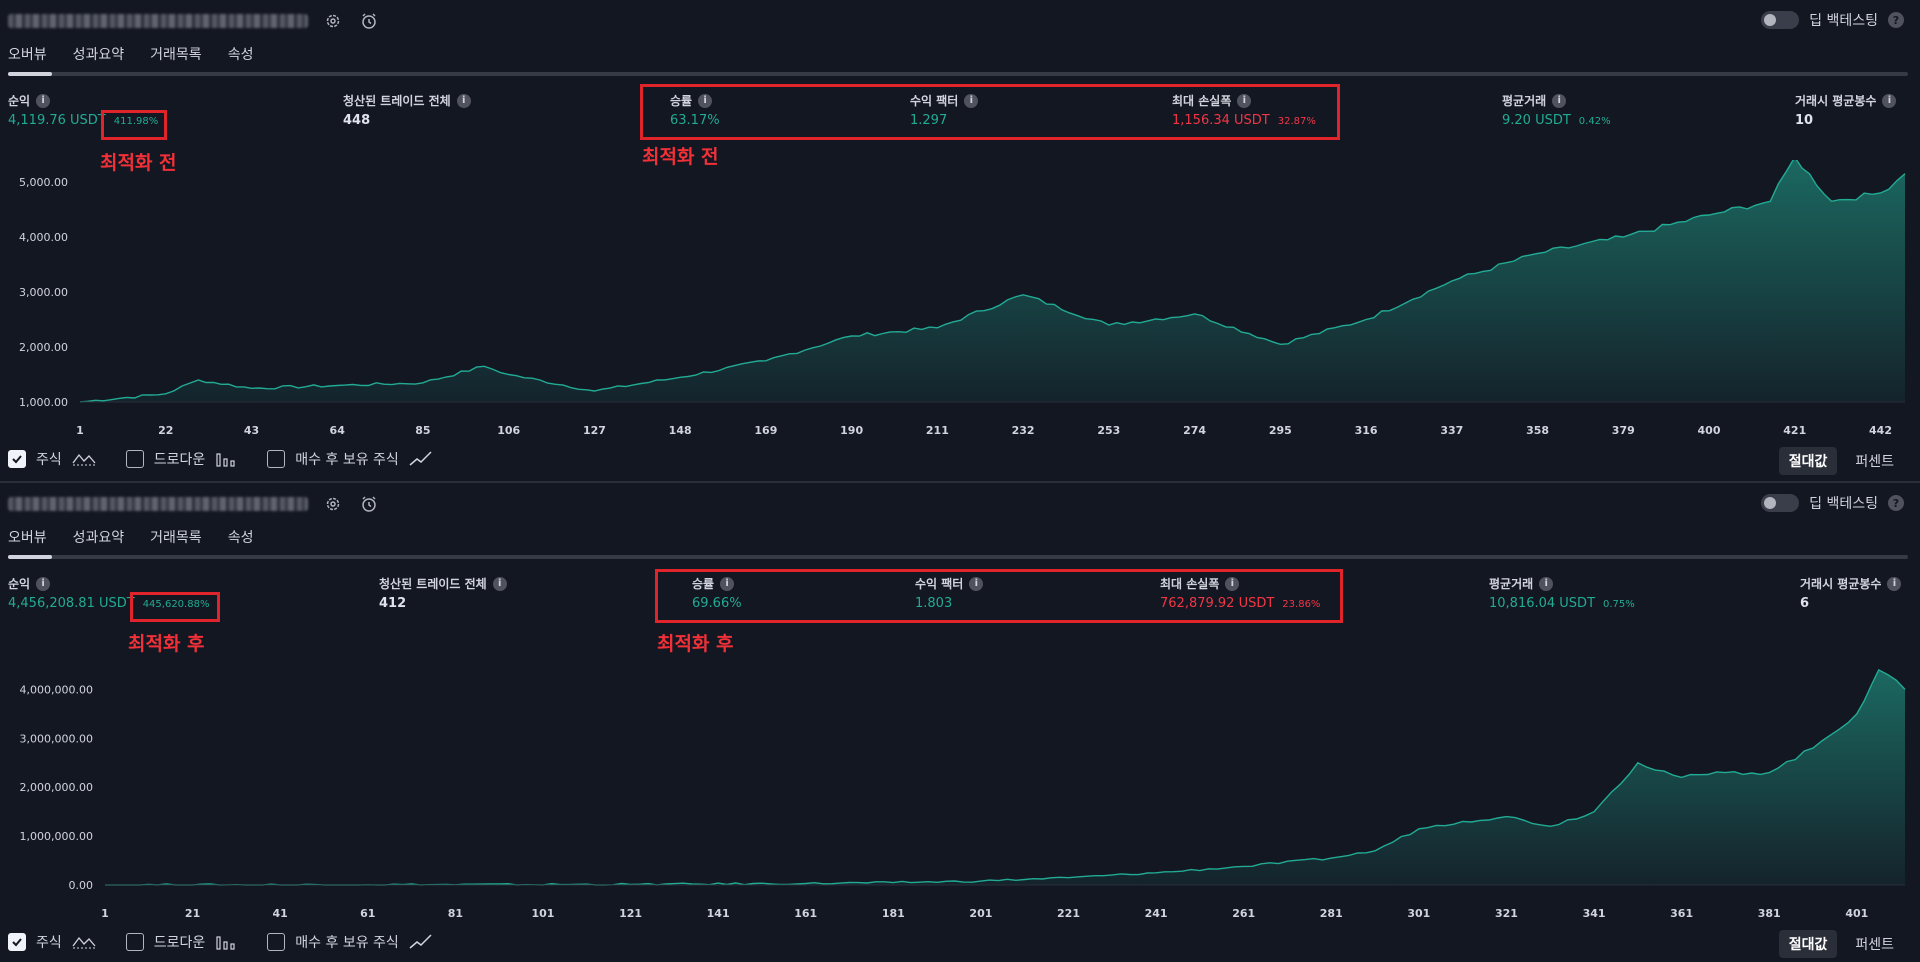 This screenshot has height=962, width=1920. Describe the element at coordinates (1805, 603) in the screenshot. I see `metric-value: 6` at that location.